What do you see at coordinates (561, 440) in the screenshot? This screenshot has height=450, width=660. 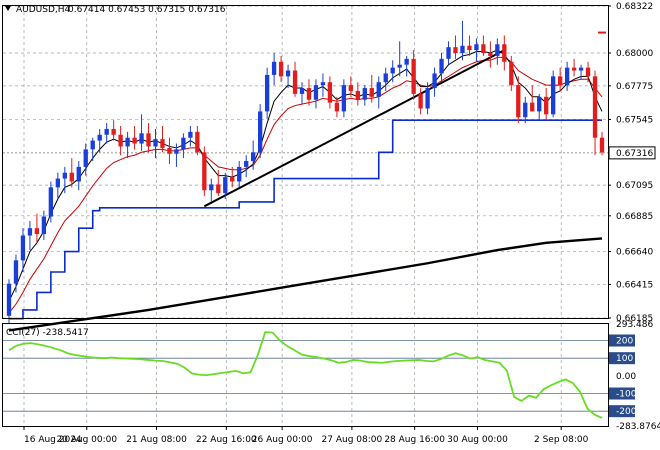 I see `time-tick-label: 2 Sep 08:00` at bounding box center [561, 440].